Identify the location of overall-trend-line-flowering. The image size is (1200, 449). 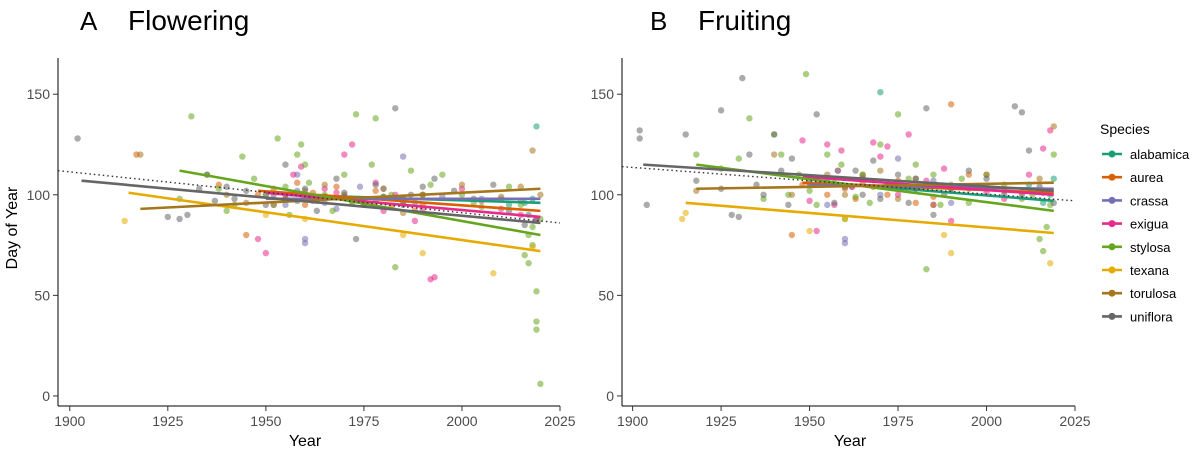
(309, 196).